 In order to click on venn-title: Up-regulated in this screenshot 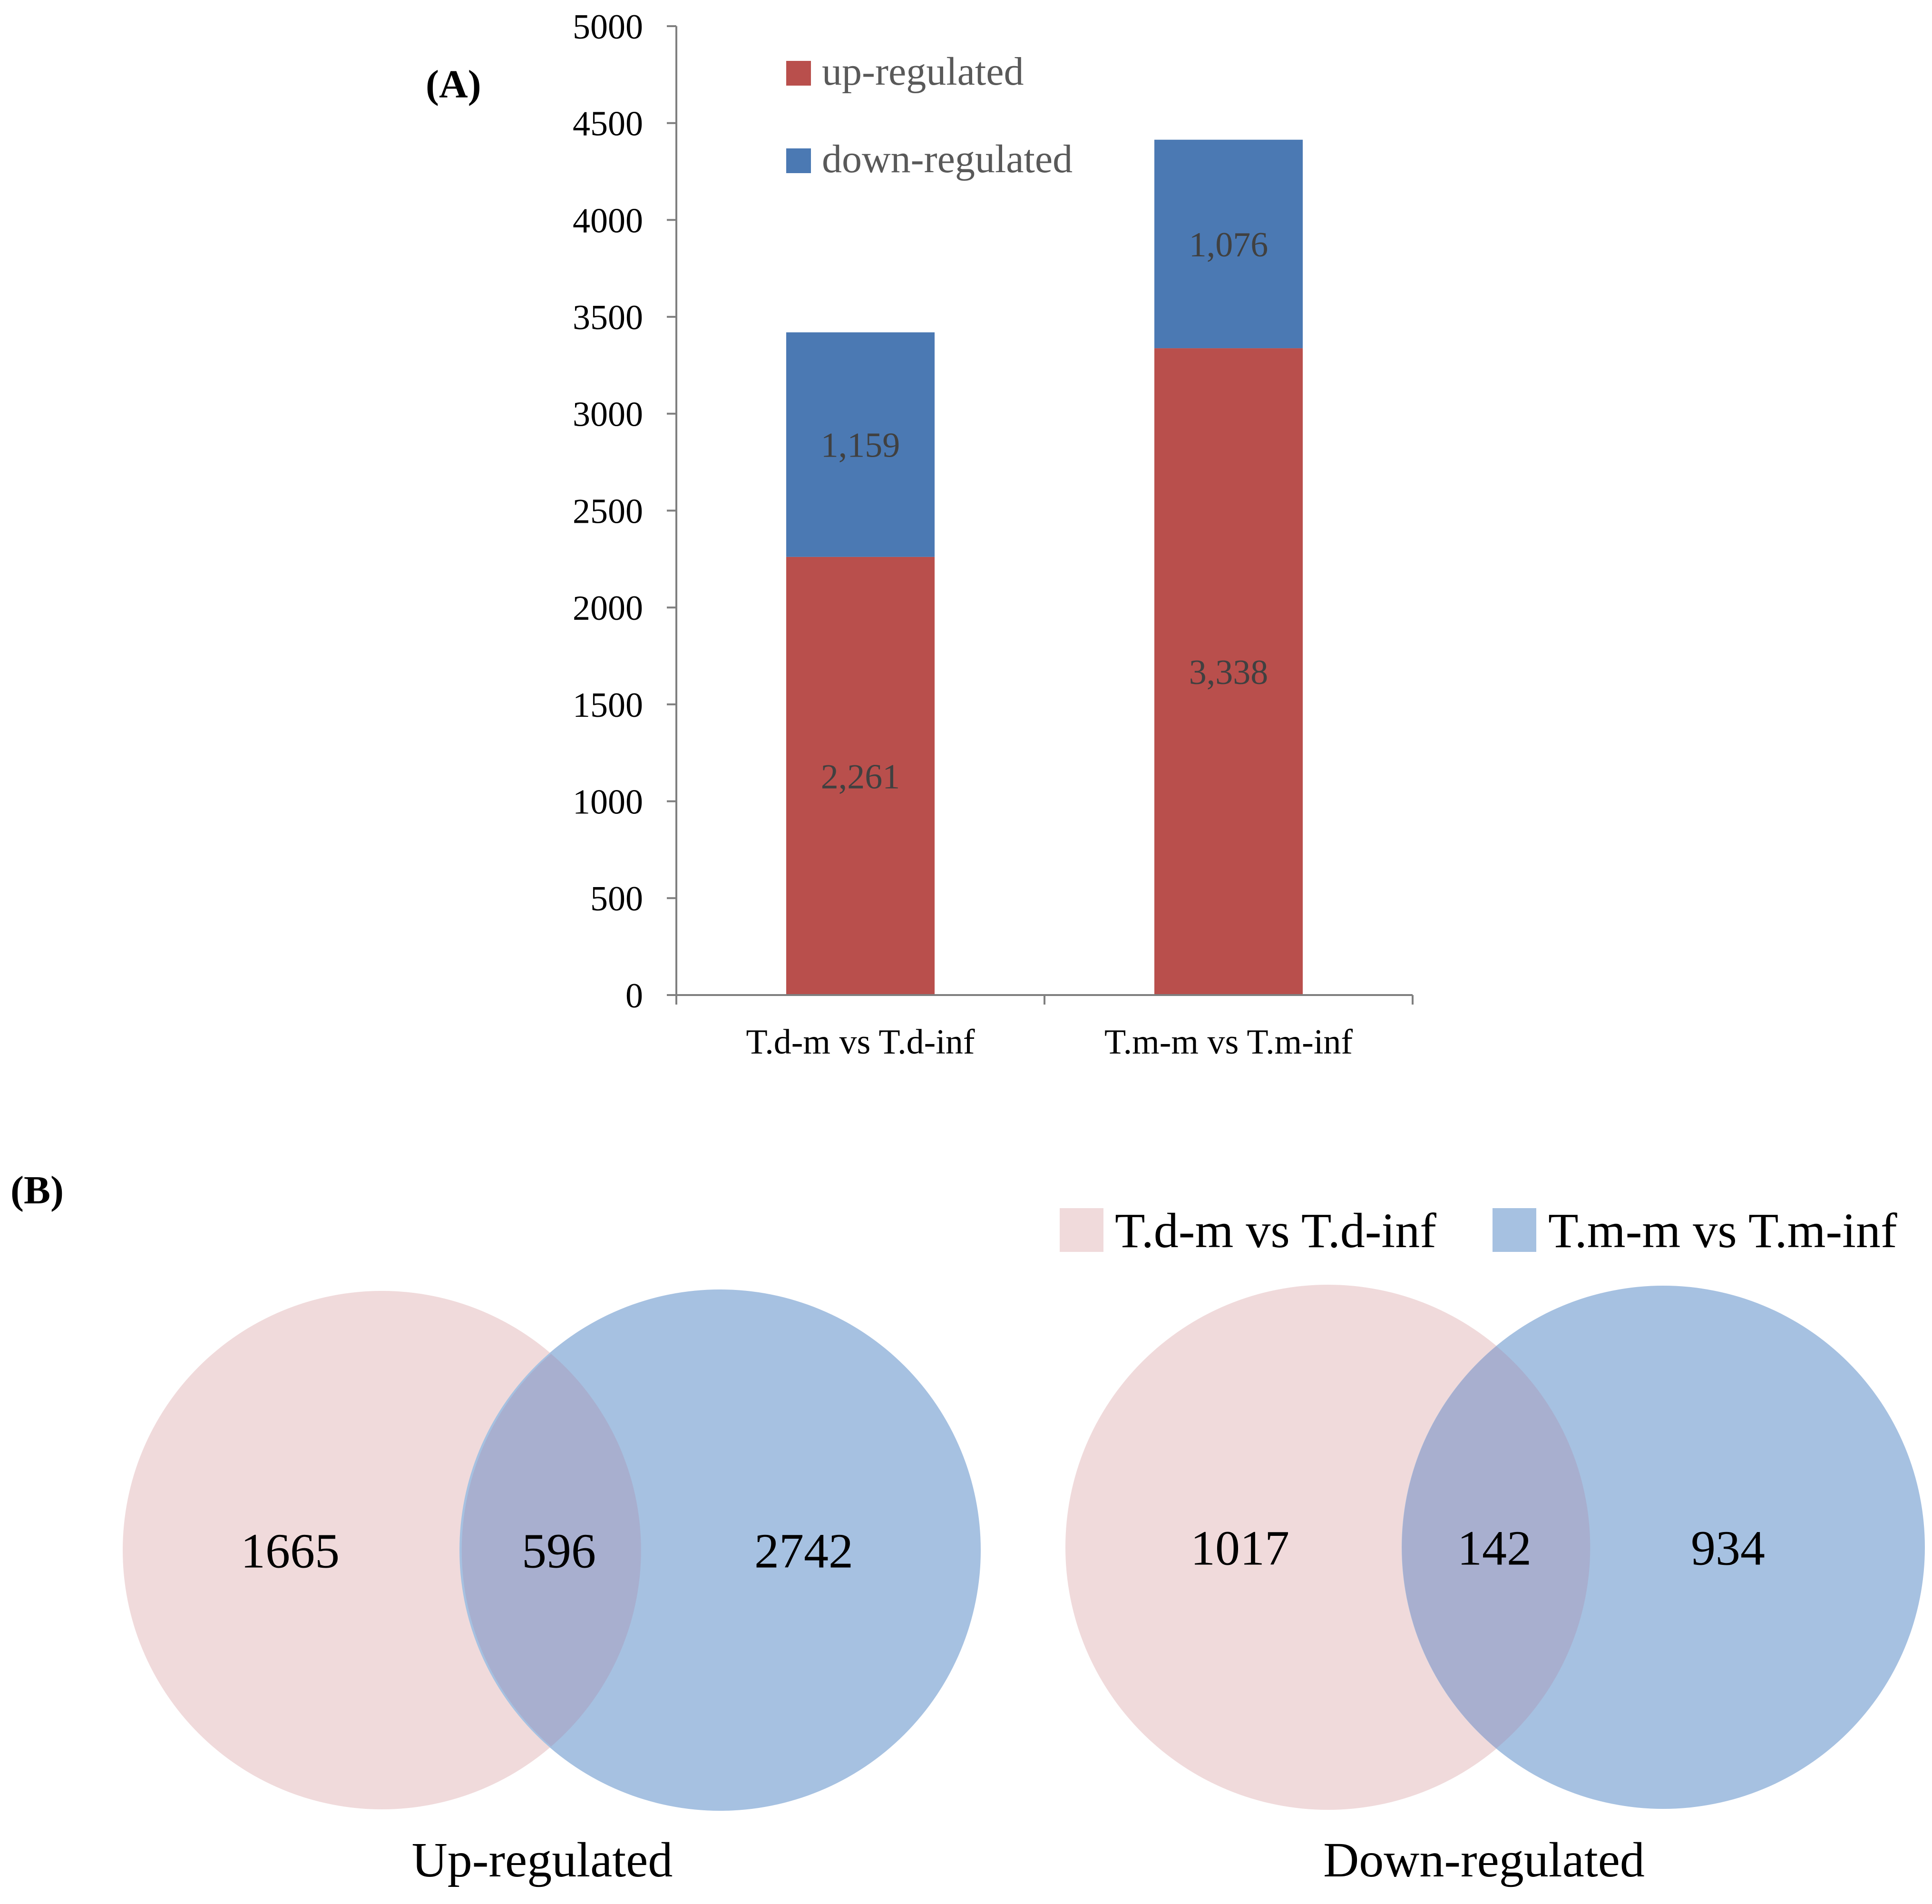, I will do `click(542, 1860)`.